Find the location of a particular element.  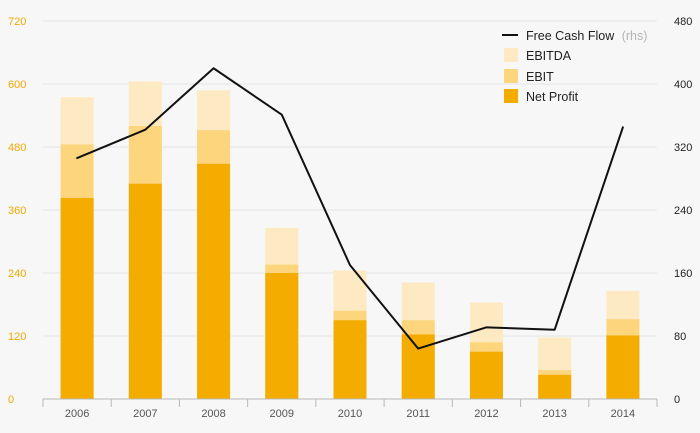

x-axis-tick-label: 2008 is located at coordinates (213, 414).